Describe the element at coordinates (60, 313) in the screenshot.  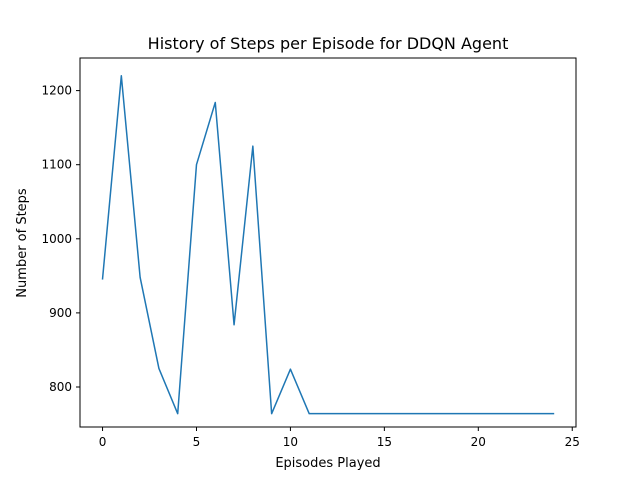
I see `y-tick-label: 900` at that location.